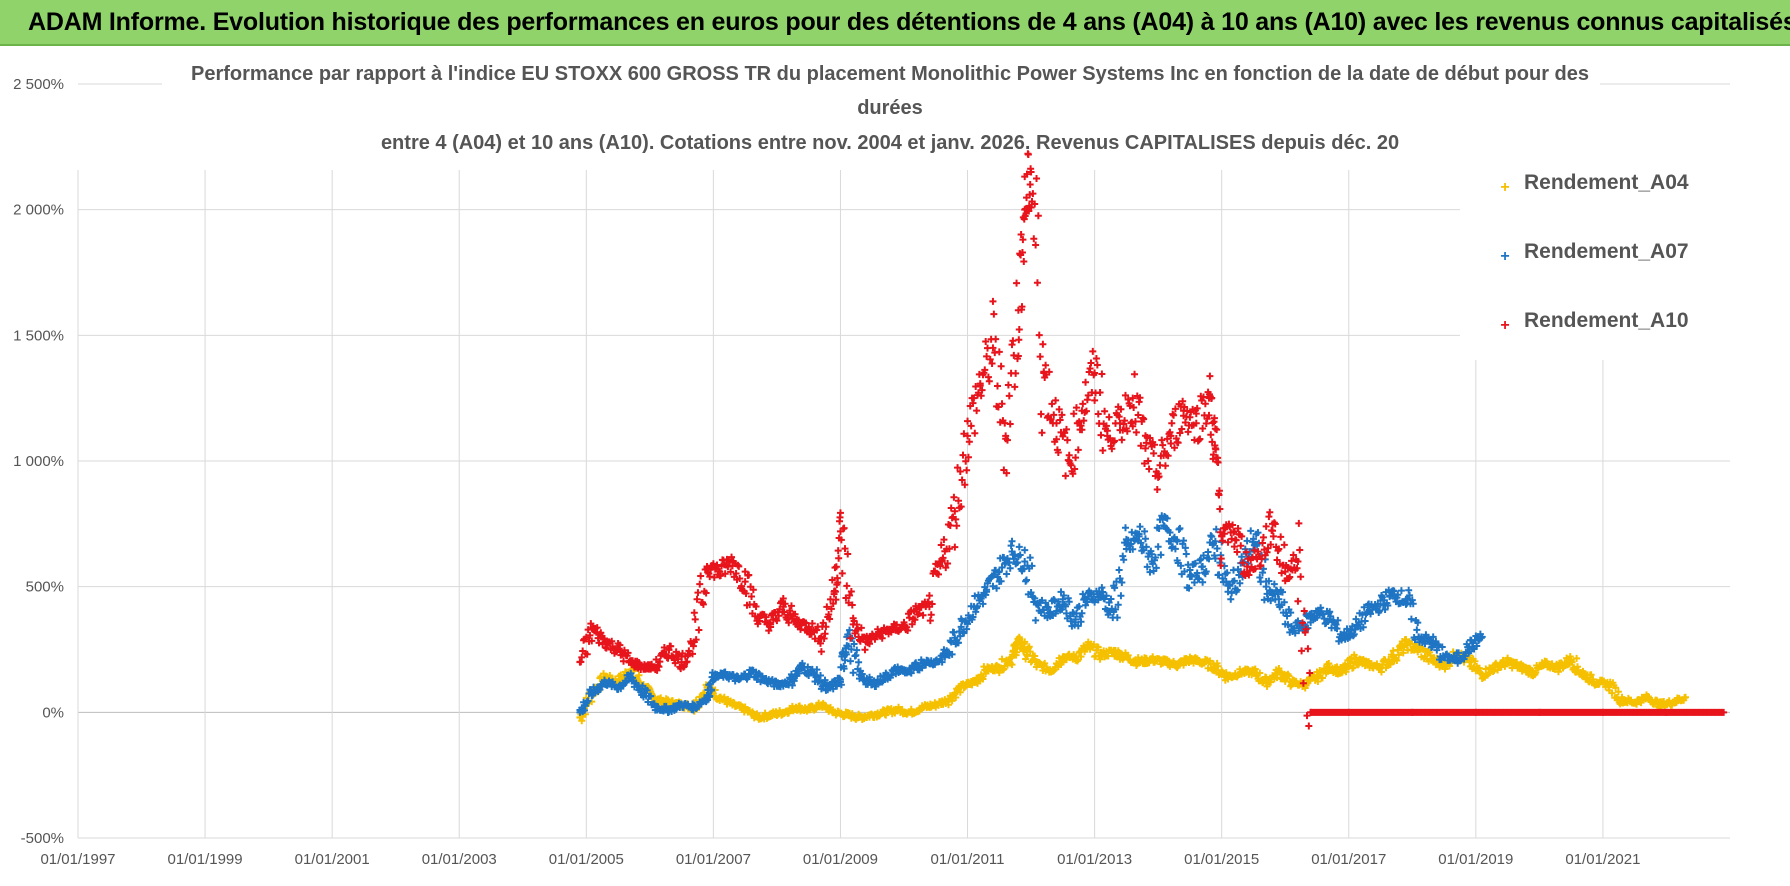 Image resolution: width=1790 pixels, height=886 pixels. I want to click on series-rendement-a07, so click(1031, 614).